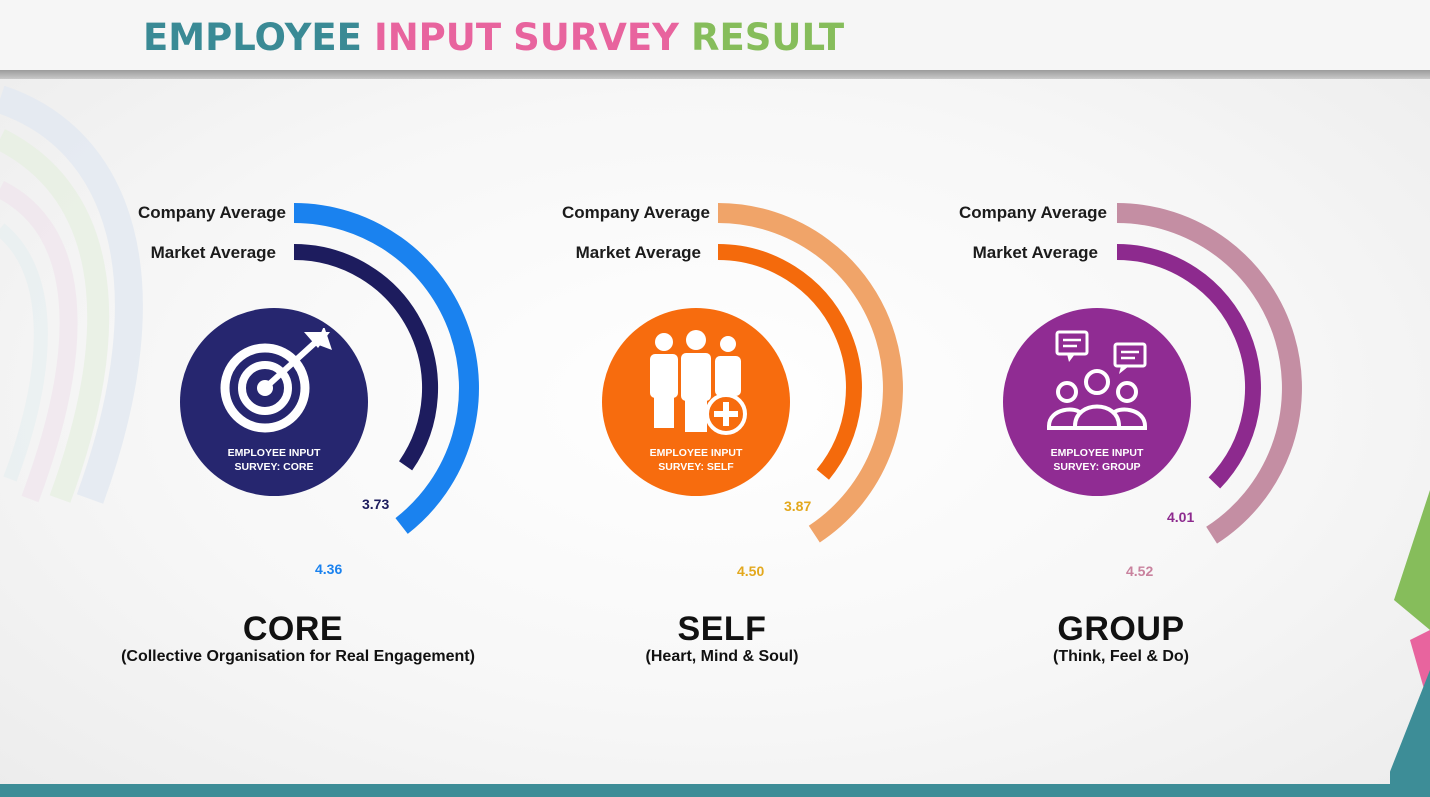  Describe the element at coordinates (437, 37) in the screenshot. I see `title-word-input: INPUT` at that location.